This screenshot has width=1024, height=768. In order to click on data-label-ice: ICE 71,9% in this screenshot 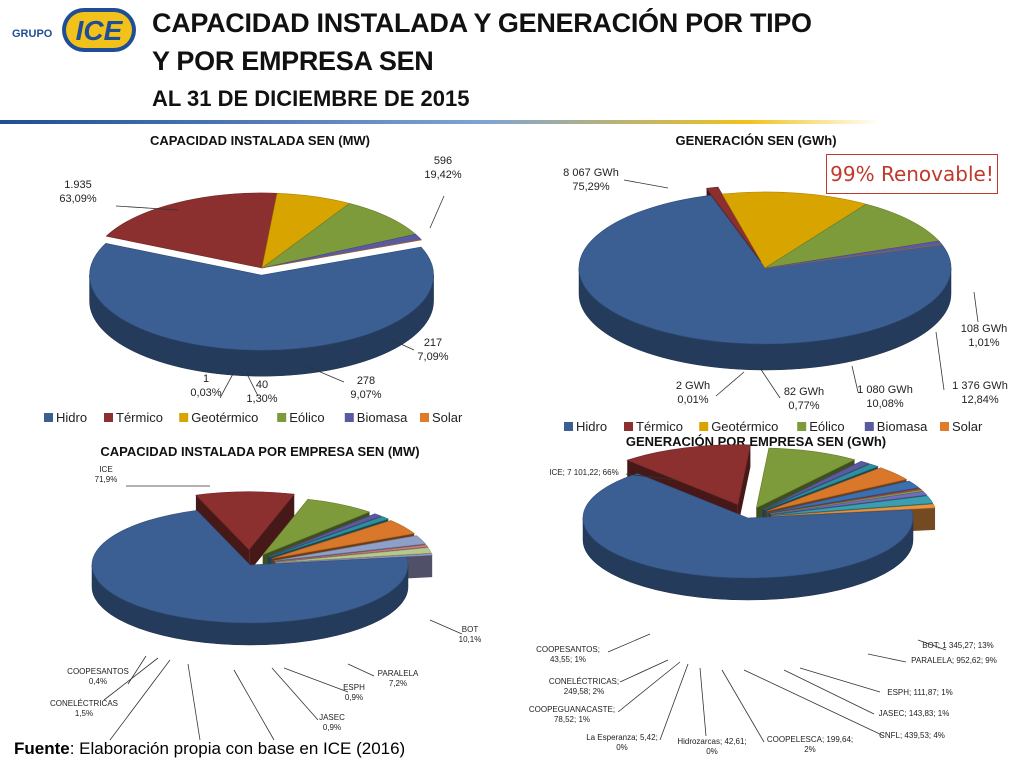, I will do `click(106, 474)`.